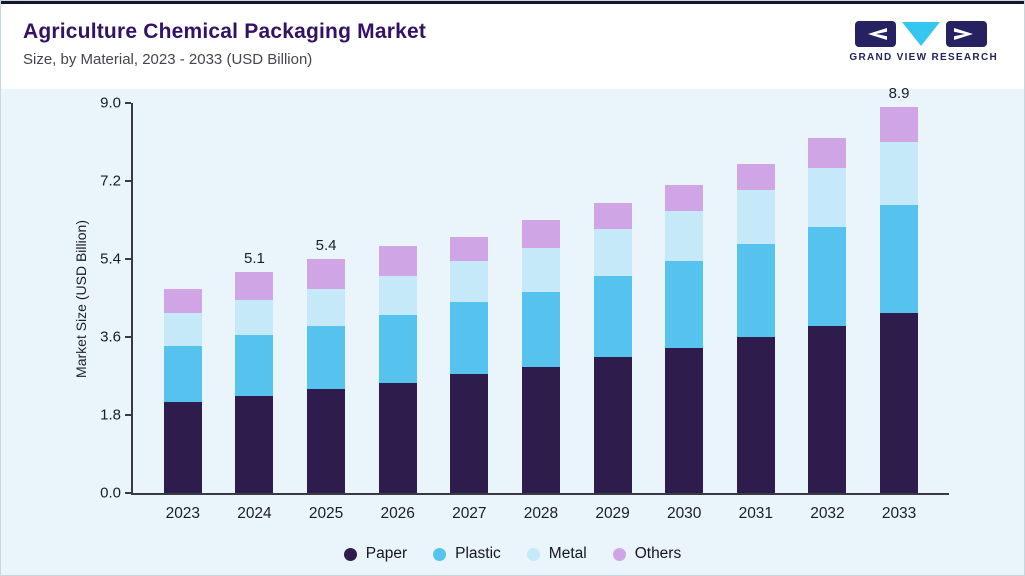  Describe the element at coordinates (756, 513) in the screenshot. I see `x-axis-label: 2031` at that location.